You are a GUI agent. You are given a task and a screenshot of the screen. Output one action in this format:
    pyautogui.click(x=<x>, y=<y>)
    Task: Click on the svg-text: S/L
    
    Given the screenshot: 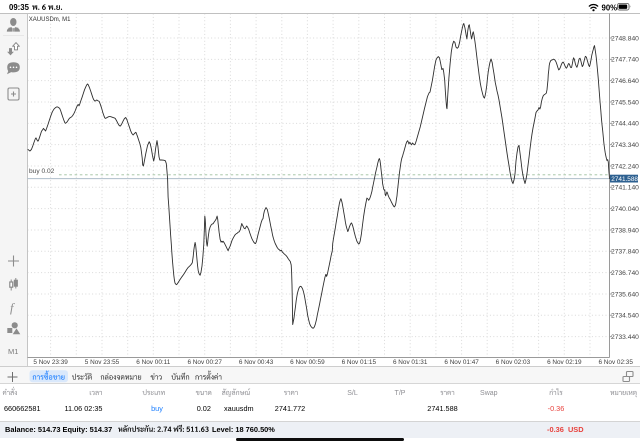 What is the action you would take?
    pyautogui.click(x=352, y=393)
    